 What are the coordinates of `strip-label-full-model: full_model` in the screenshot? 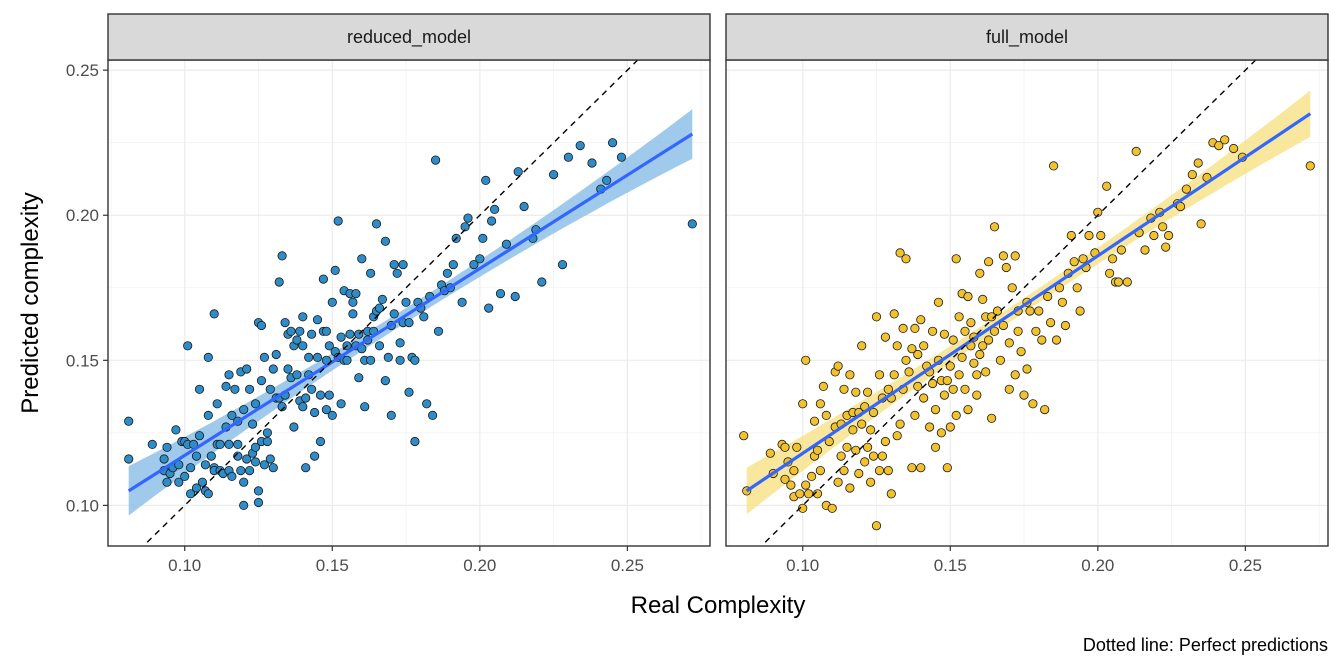 It's located at (1027, 37).